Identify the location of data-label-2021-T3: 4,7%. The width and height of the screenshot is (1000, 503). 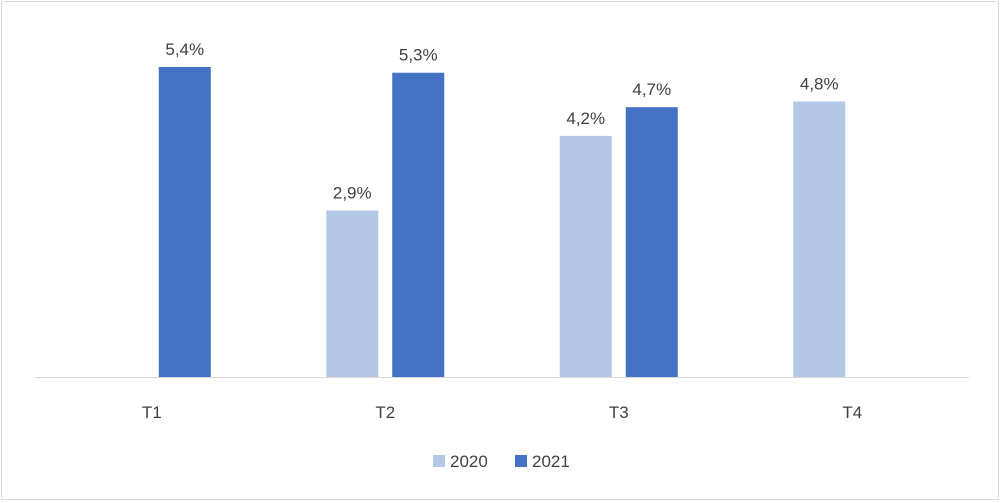
(651, 89).